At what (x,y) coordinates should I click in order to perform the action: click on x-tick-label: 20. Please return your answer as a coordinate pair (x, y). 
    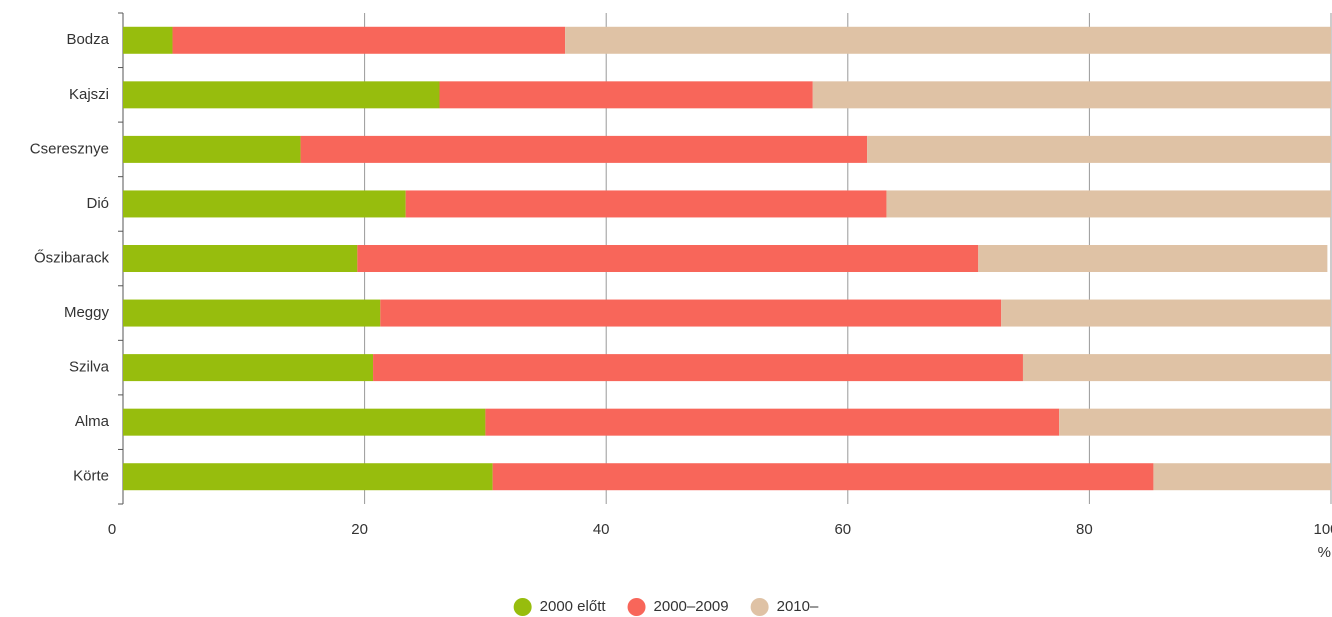
    Looking at the image, I should click on (359, 529).